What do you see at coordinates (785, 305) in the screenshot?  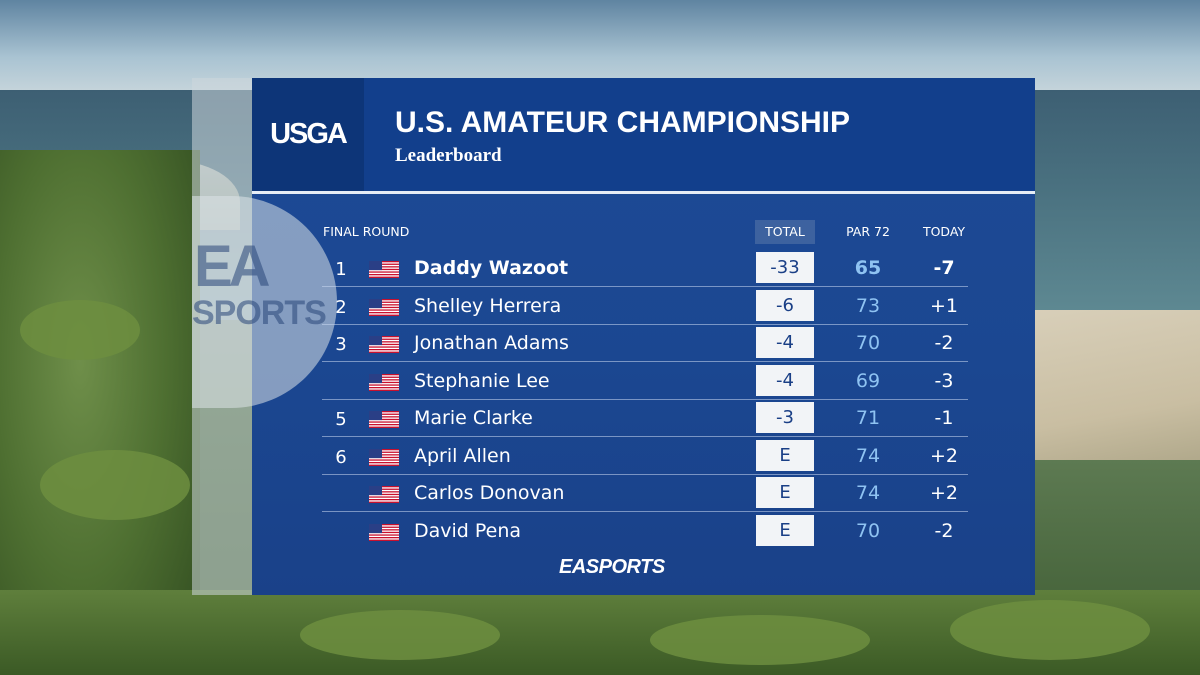 I see `total-score-box: -6` at bounding box center [785, 305].